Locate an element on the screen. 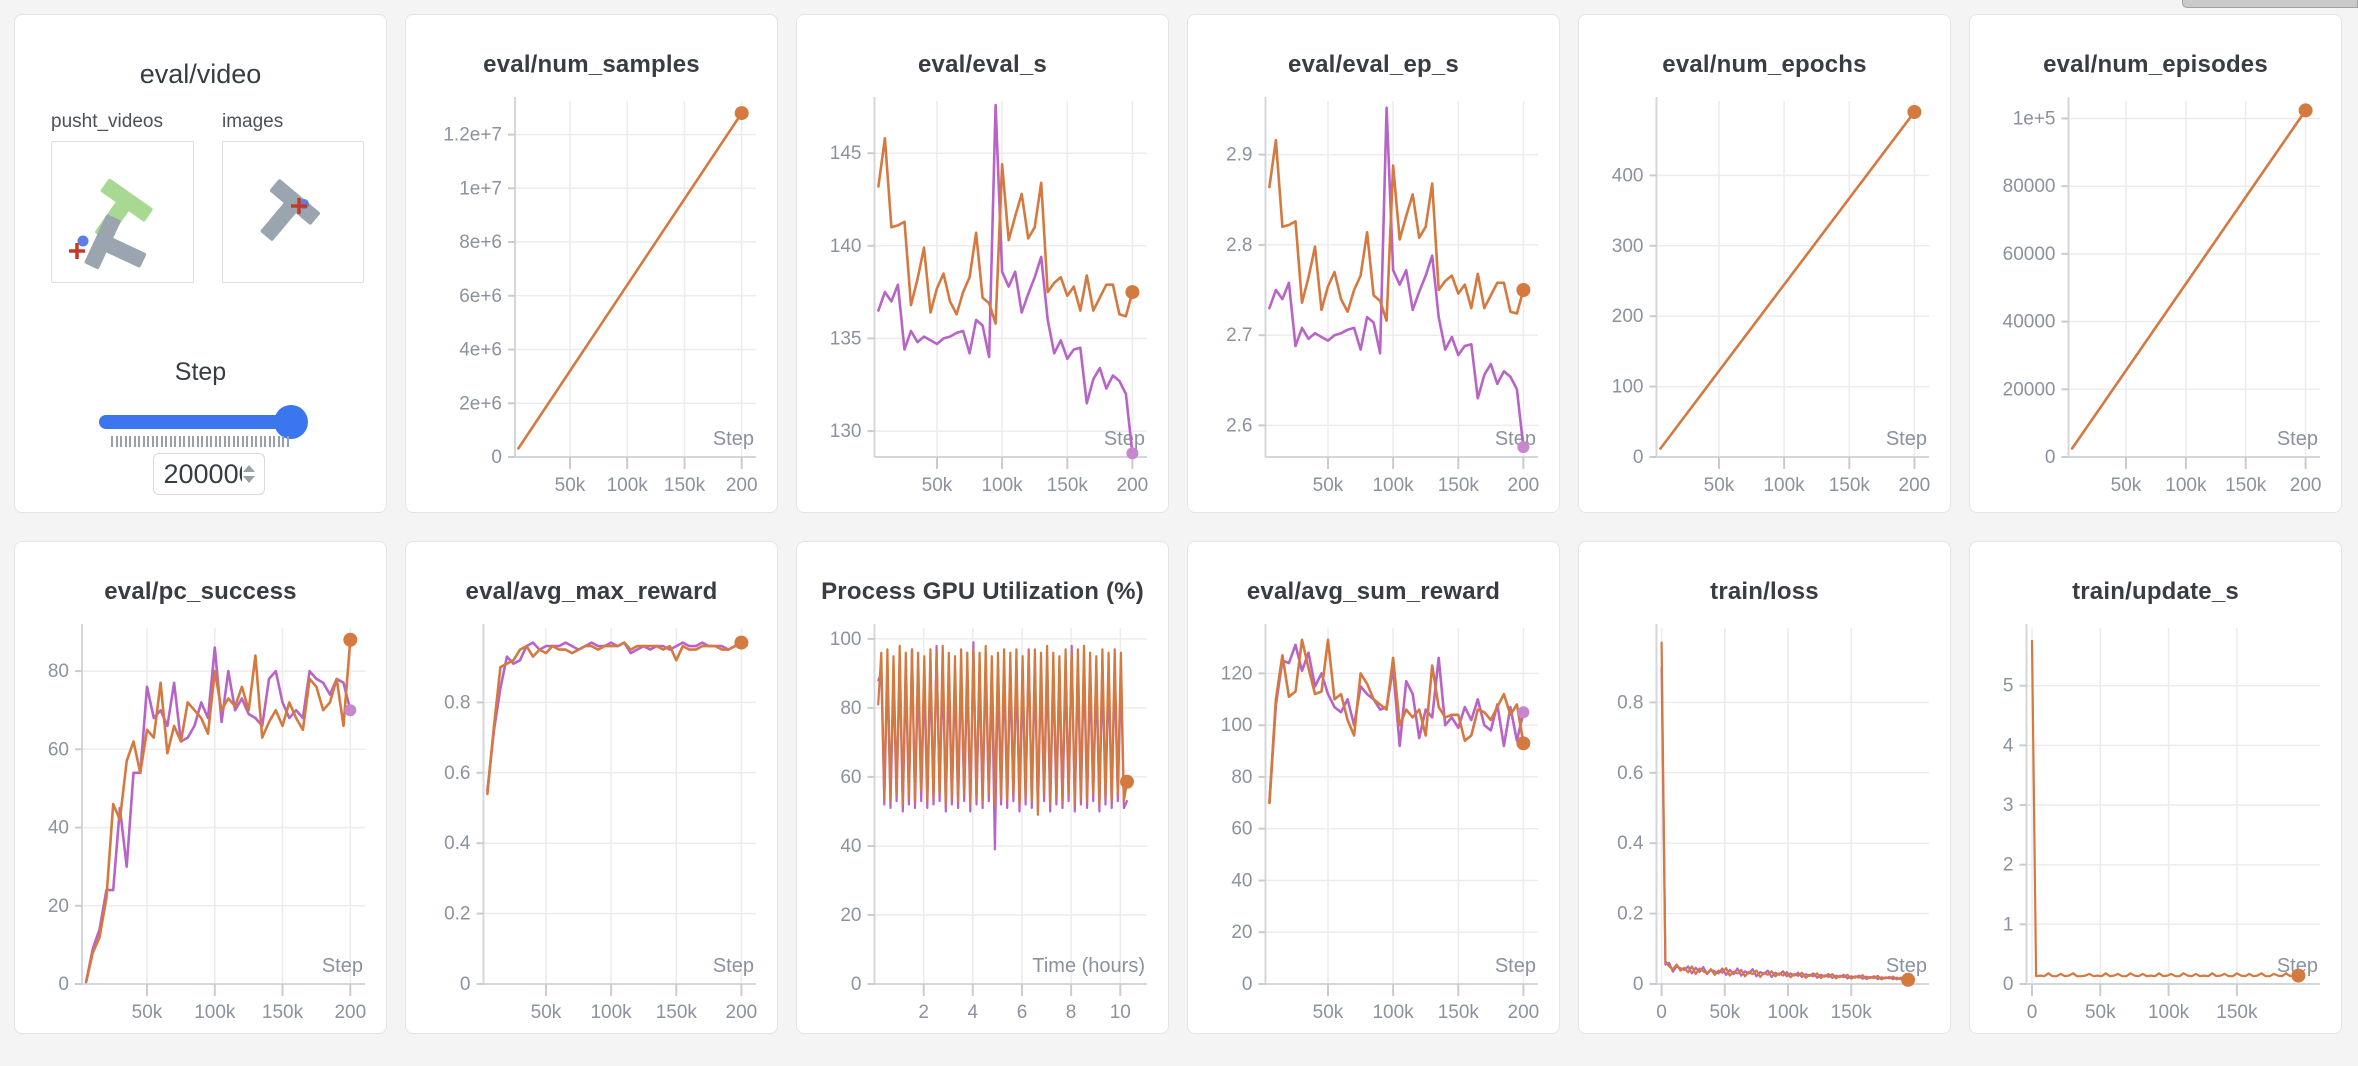 The width and height of the screenshot is (2358, 1066). media-label-images: images is located at coordinates (253, 121).